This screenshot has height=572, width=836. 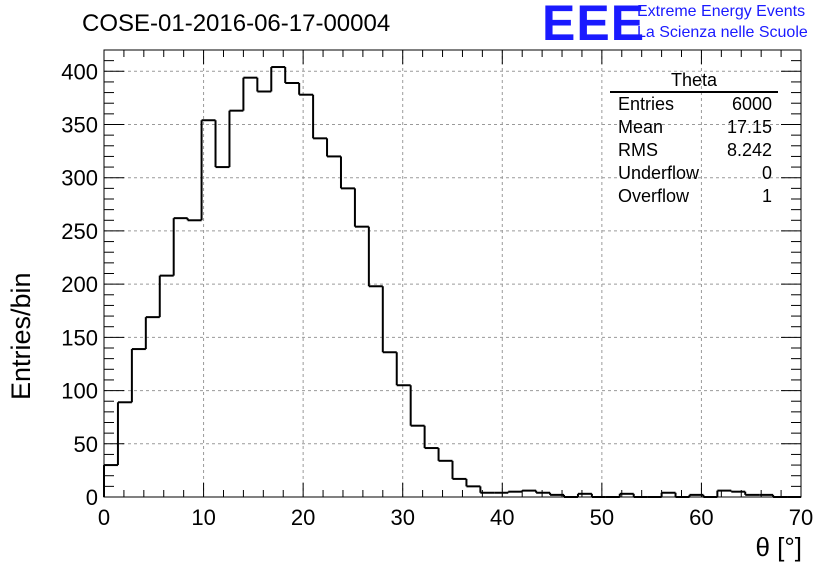 What do you see at coordinates (86, 444) in the screenshot?
I see `y-tick-label: 50` at bounding box center [86, 444].